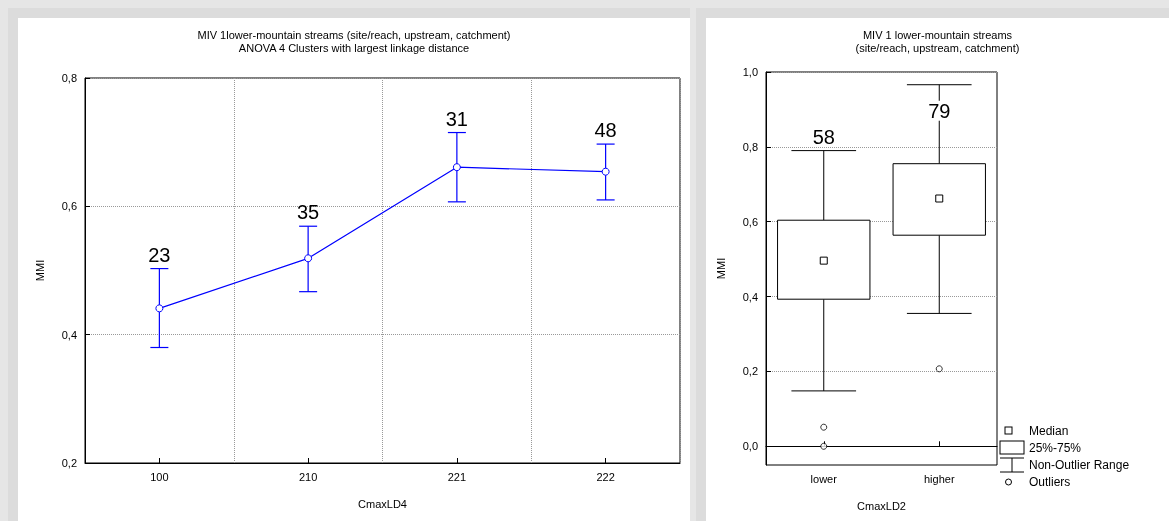 The image size is (1169, 521). I want to click on x-axis-title: CmaxLD2, so click(881, 505).